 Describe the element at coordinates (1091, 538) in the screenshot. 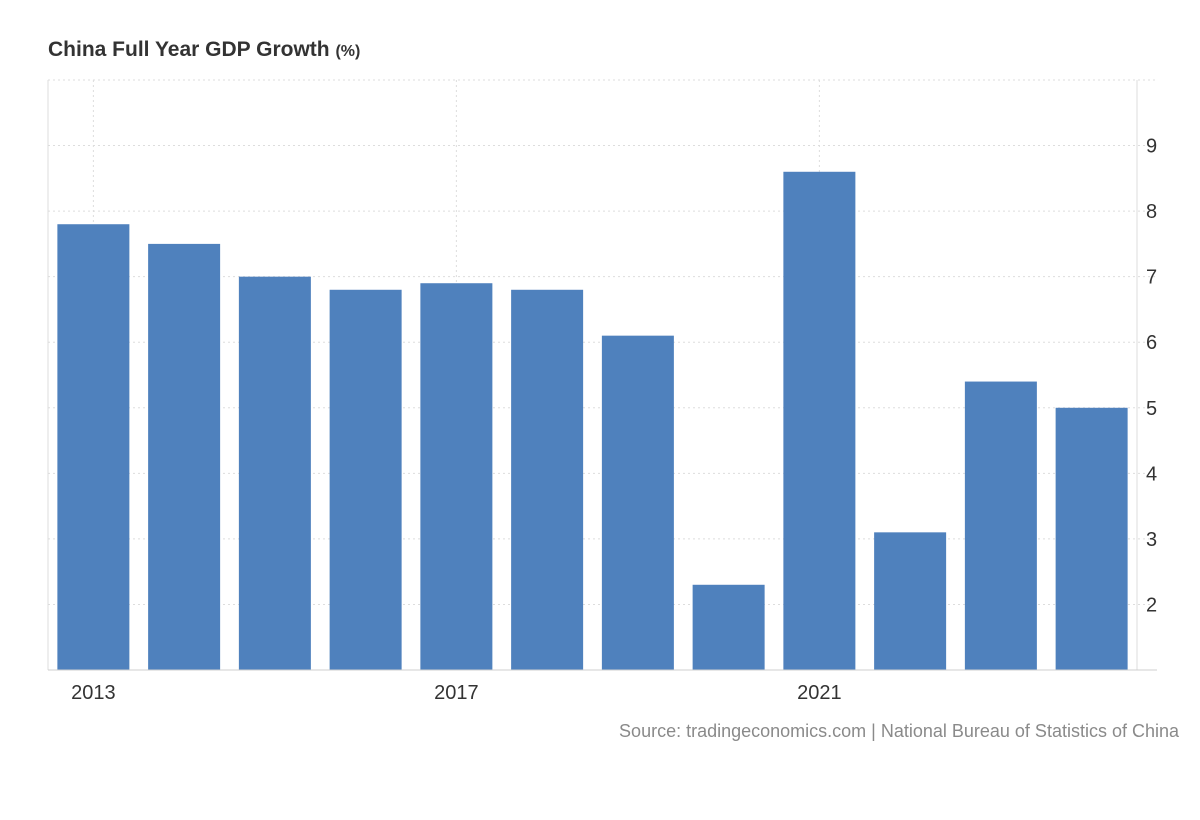

I see `bar-2024` at that location.